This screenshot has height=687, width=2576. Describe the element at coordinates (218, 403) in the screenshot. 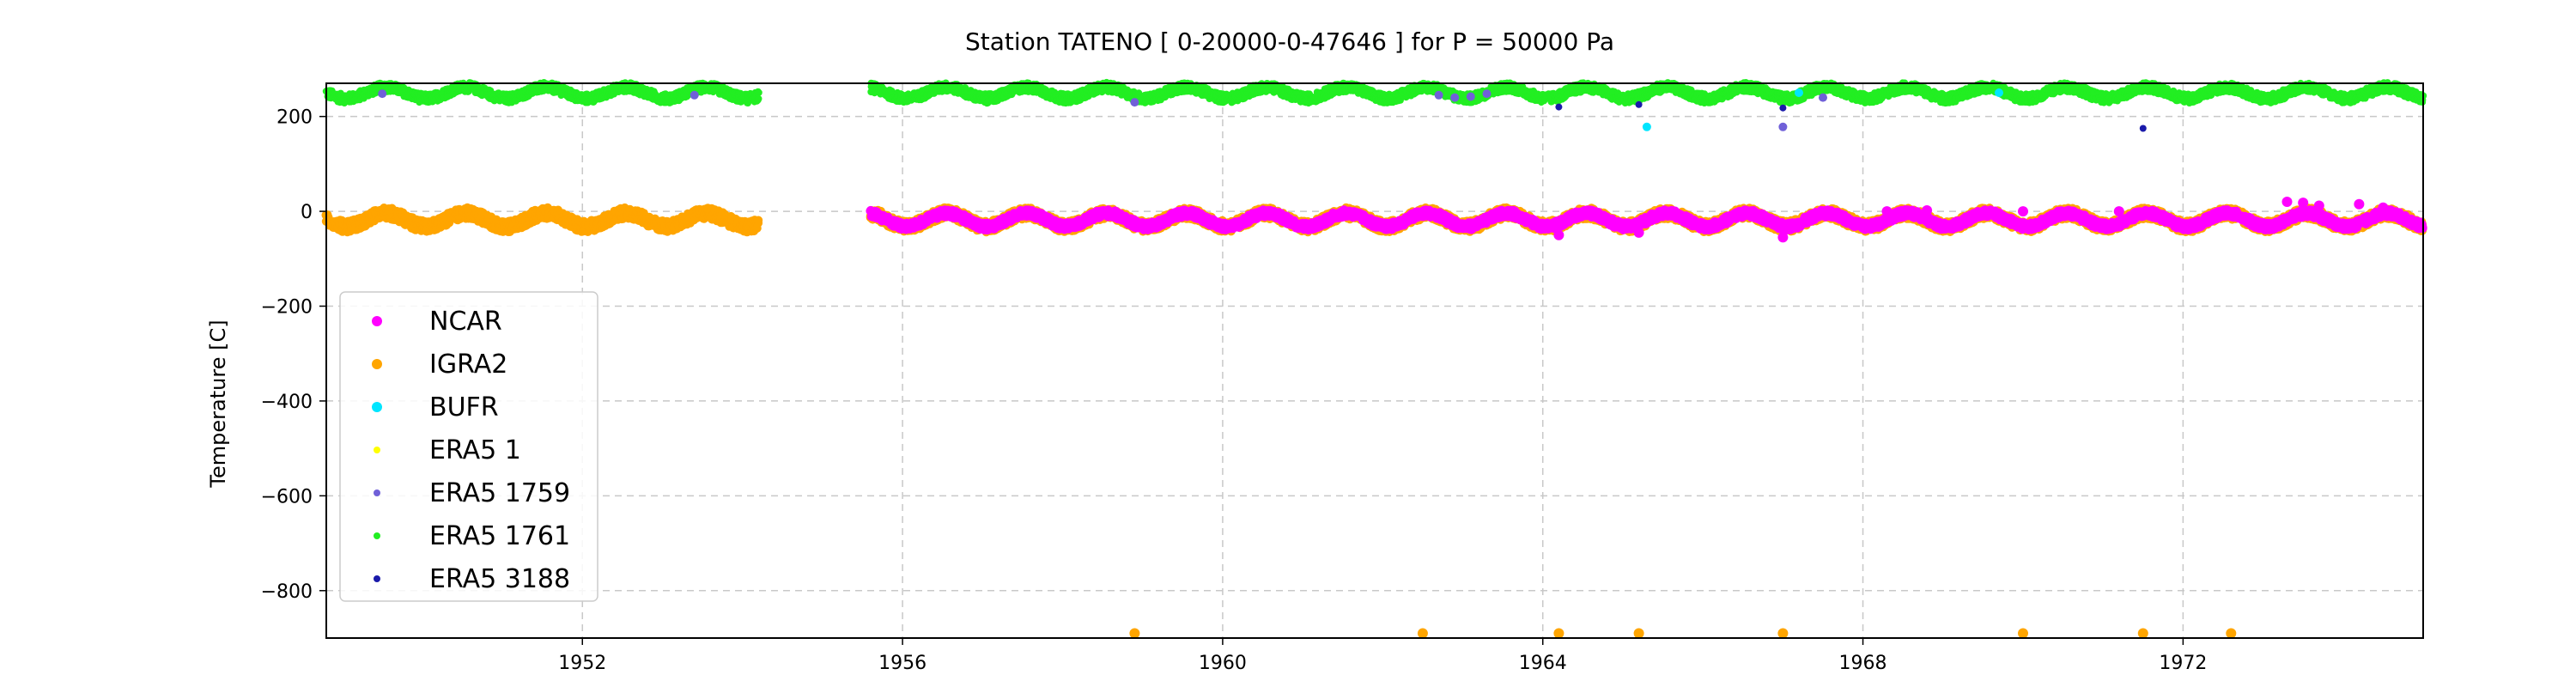

I see `y-axis-label: Temperature [C]` at that location.